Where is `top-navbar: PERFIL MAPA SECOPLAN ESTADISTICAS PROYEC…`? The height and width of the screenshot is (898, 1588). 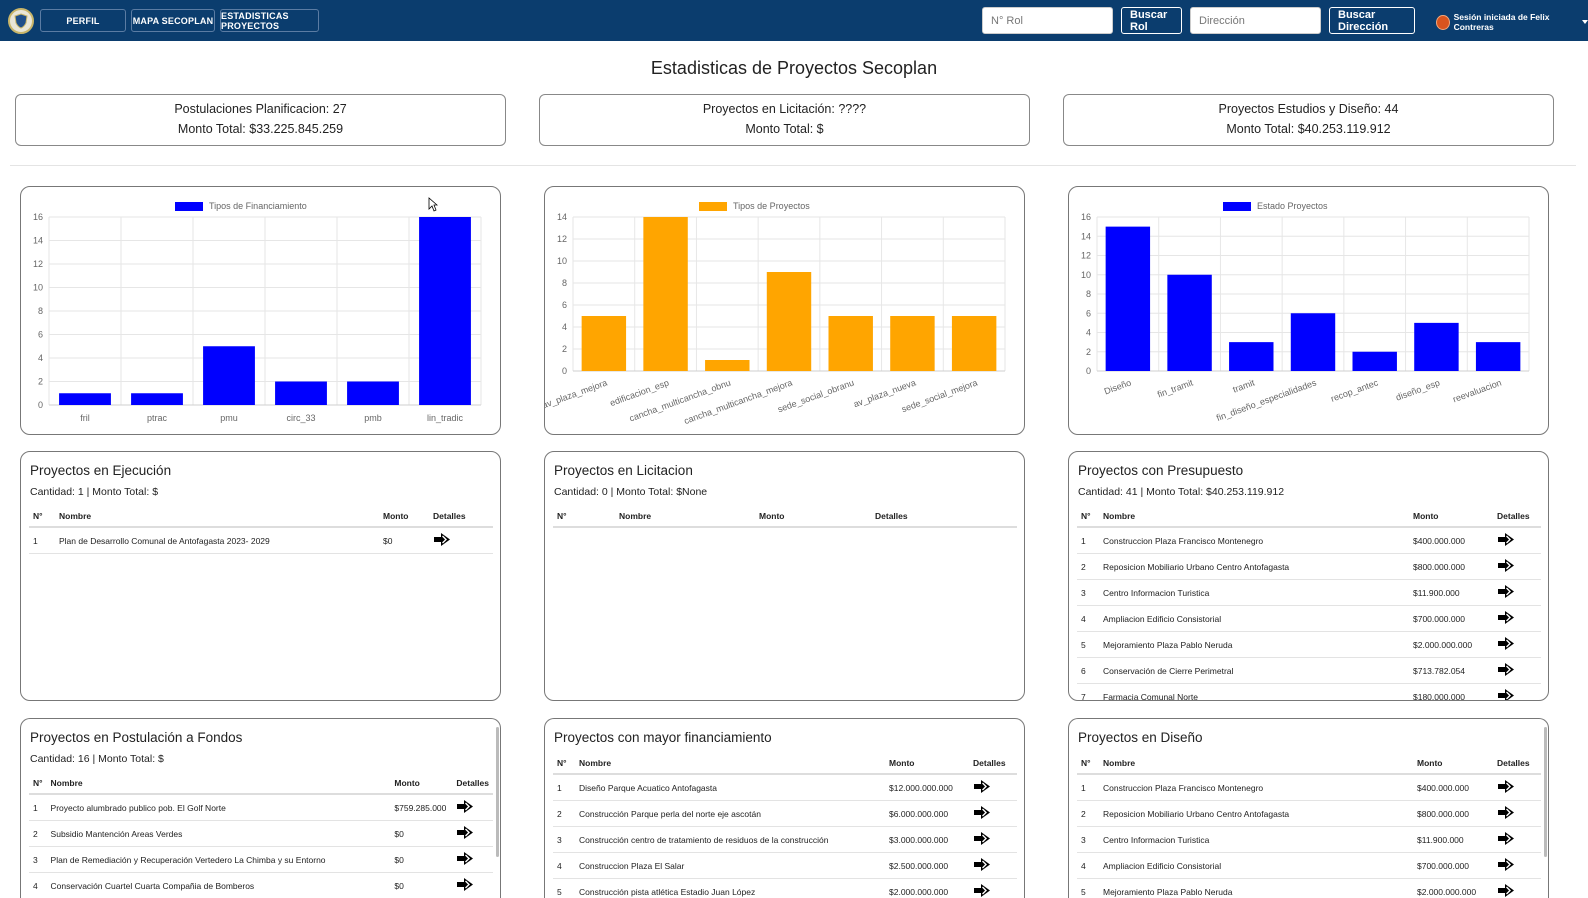
top-navbar: PERFIL MAPA SECOPLAN ESTADISTICAS PROYEC… is located at coordinates (794, 20).